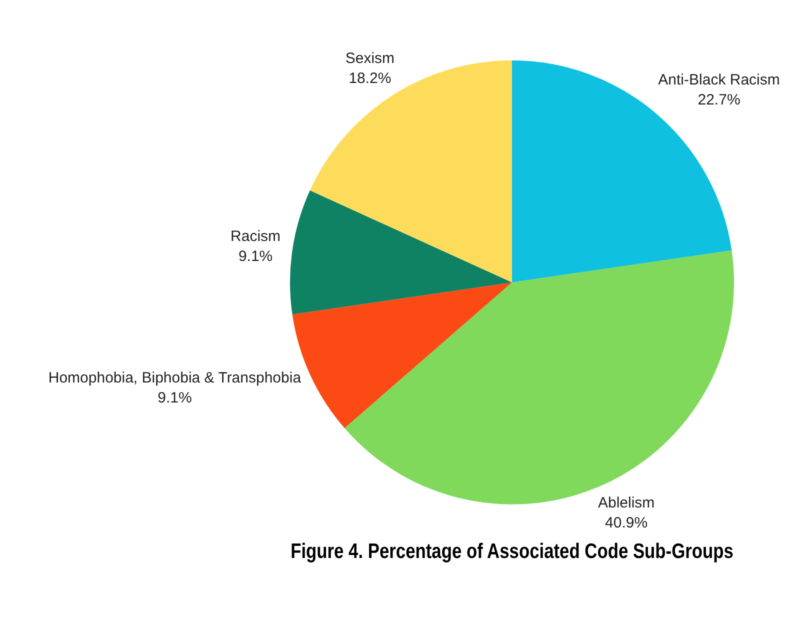 This screenshot has width=806, height=621. Describe the element at coordinates (370, 58) in the screenshot. I see `slice-label: Sexism` at that location.